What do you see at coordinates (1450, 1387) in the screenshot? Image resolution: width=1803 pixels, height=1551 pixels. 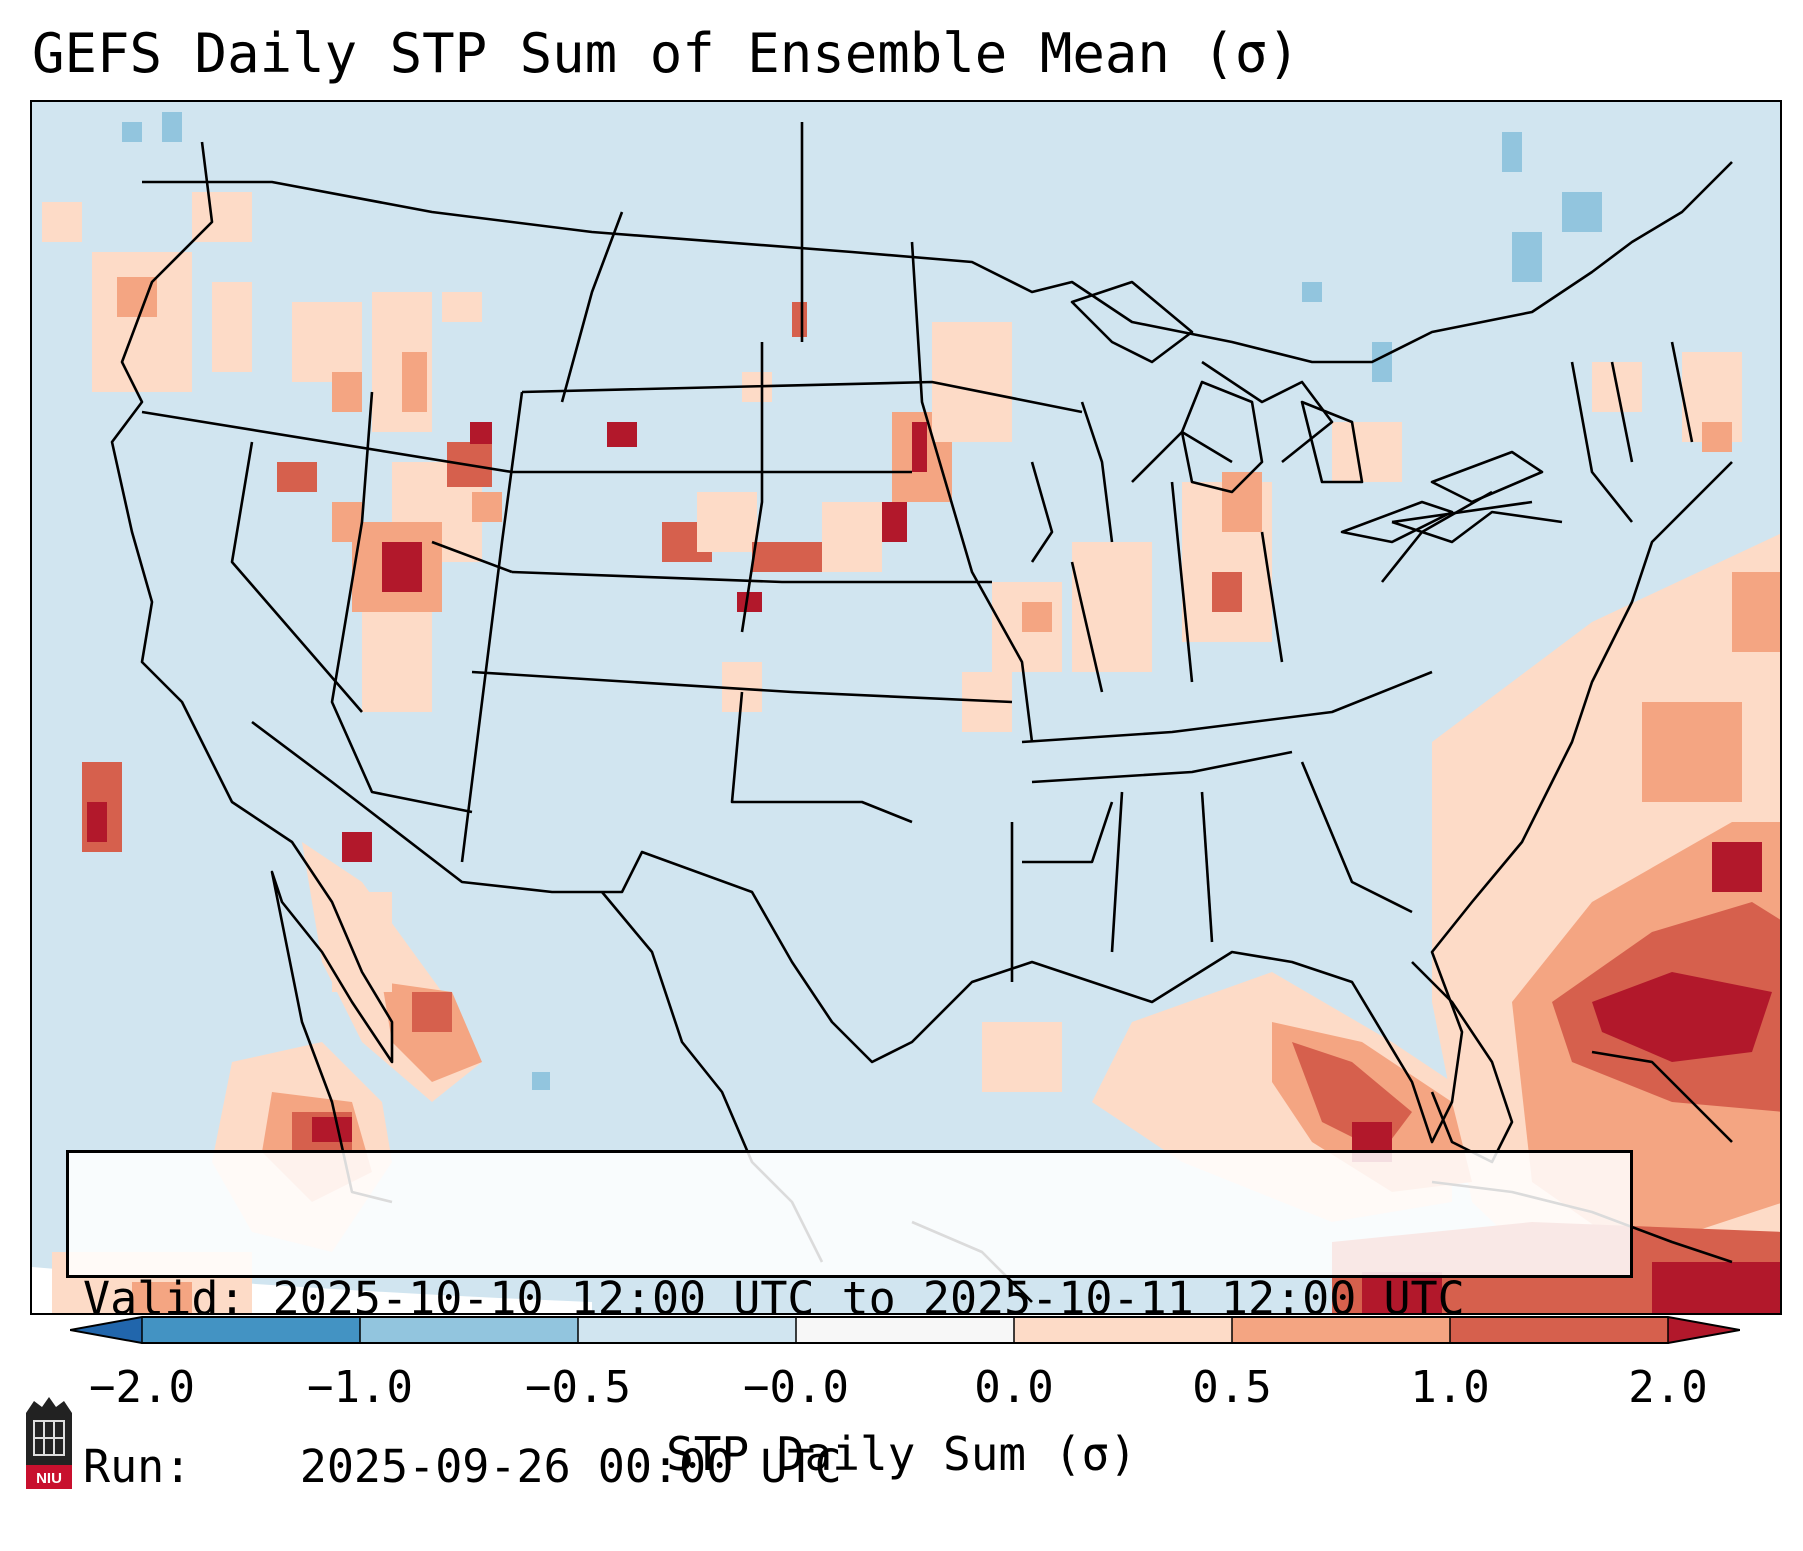 I see `colorbar-tick-label: 1.0` at bounding box center [1450, 1387].